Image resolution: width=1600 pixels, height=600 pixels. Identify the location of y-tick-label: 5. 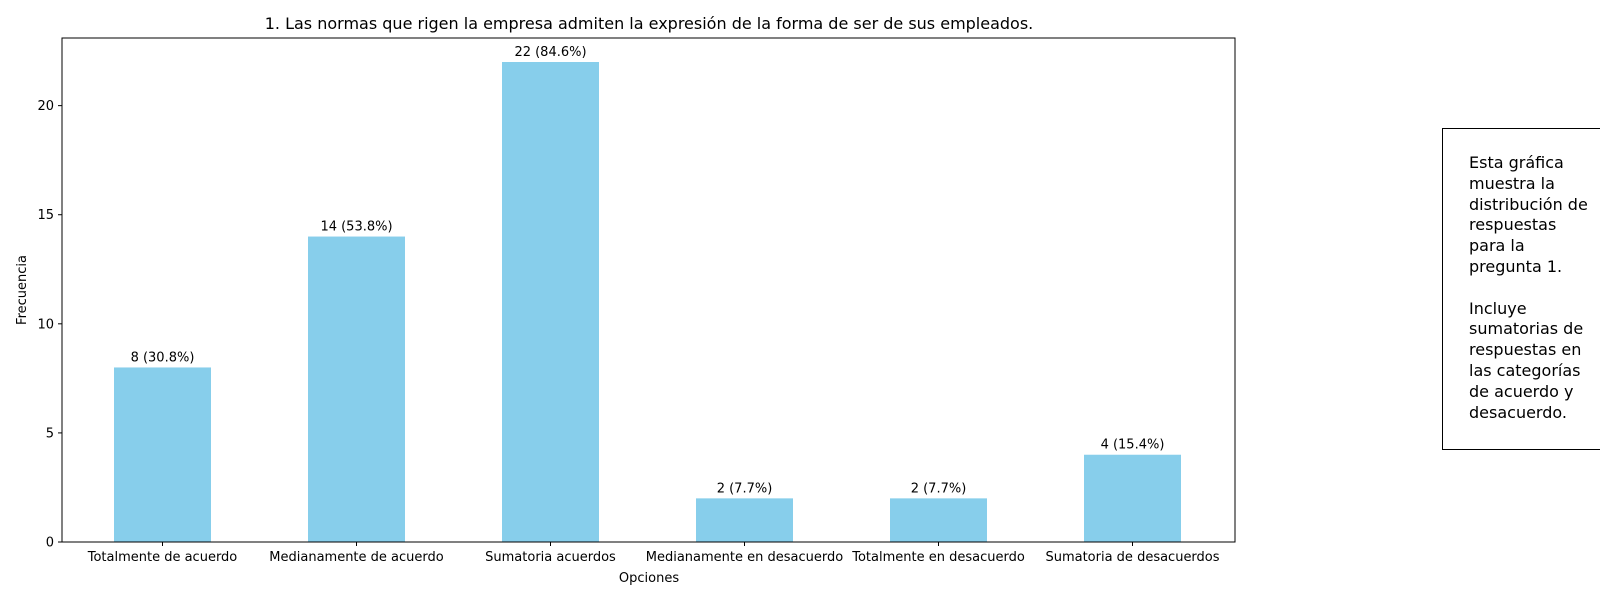
(50, 433).